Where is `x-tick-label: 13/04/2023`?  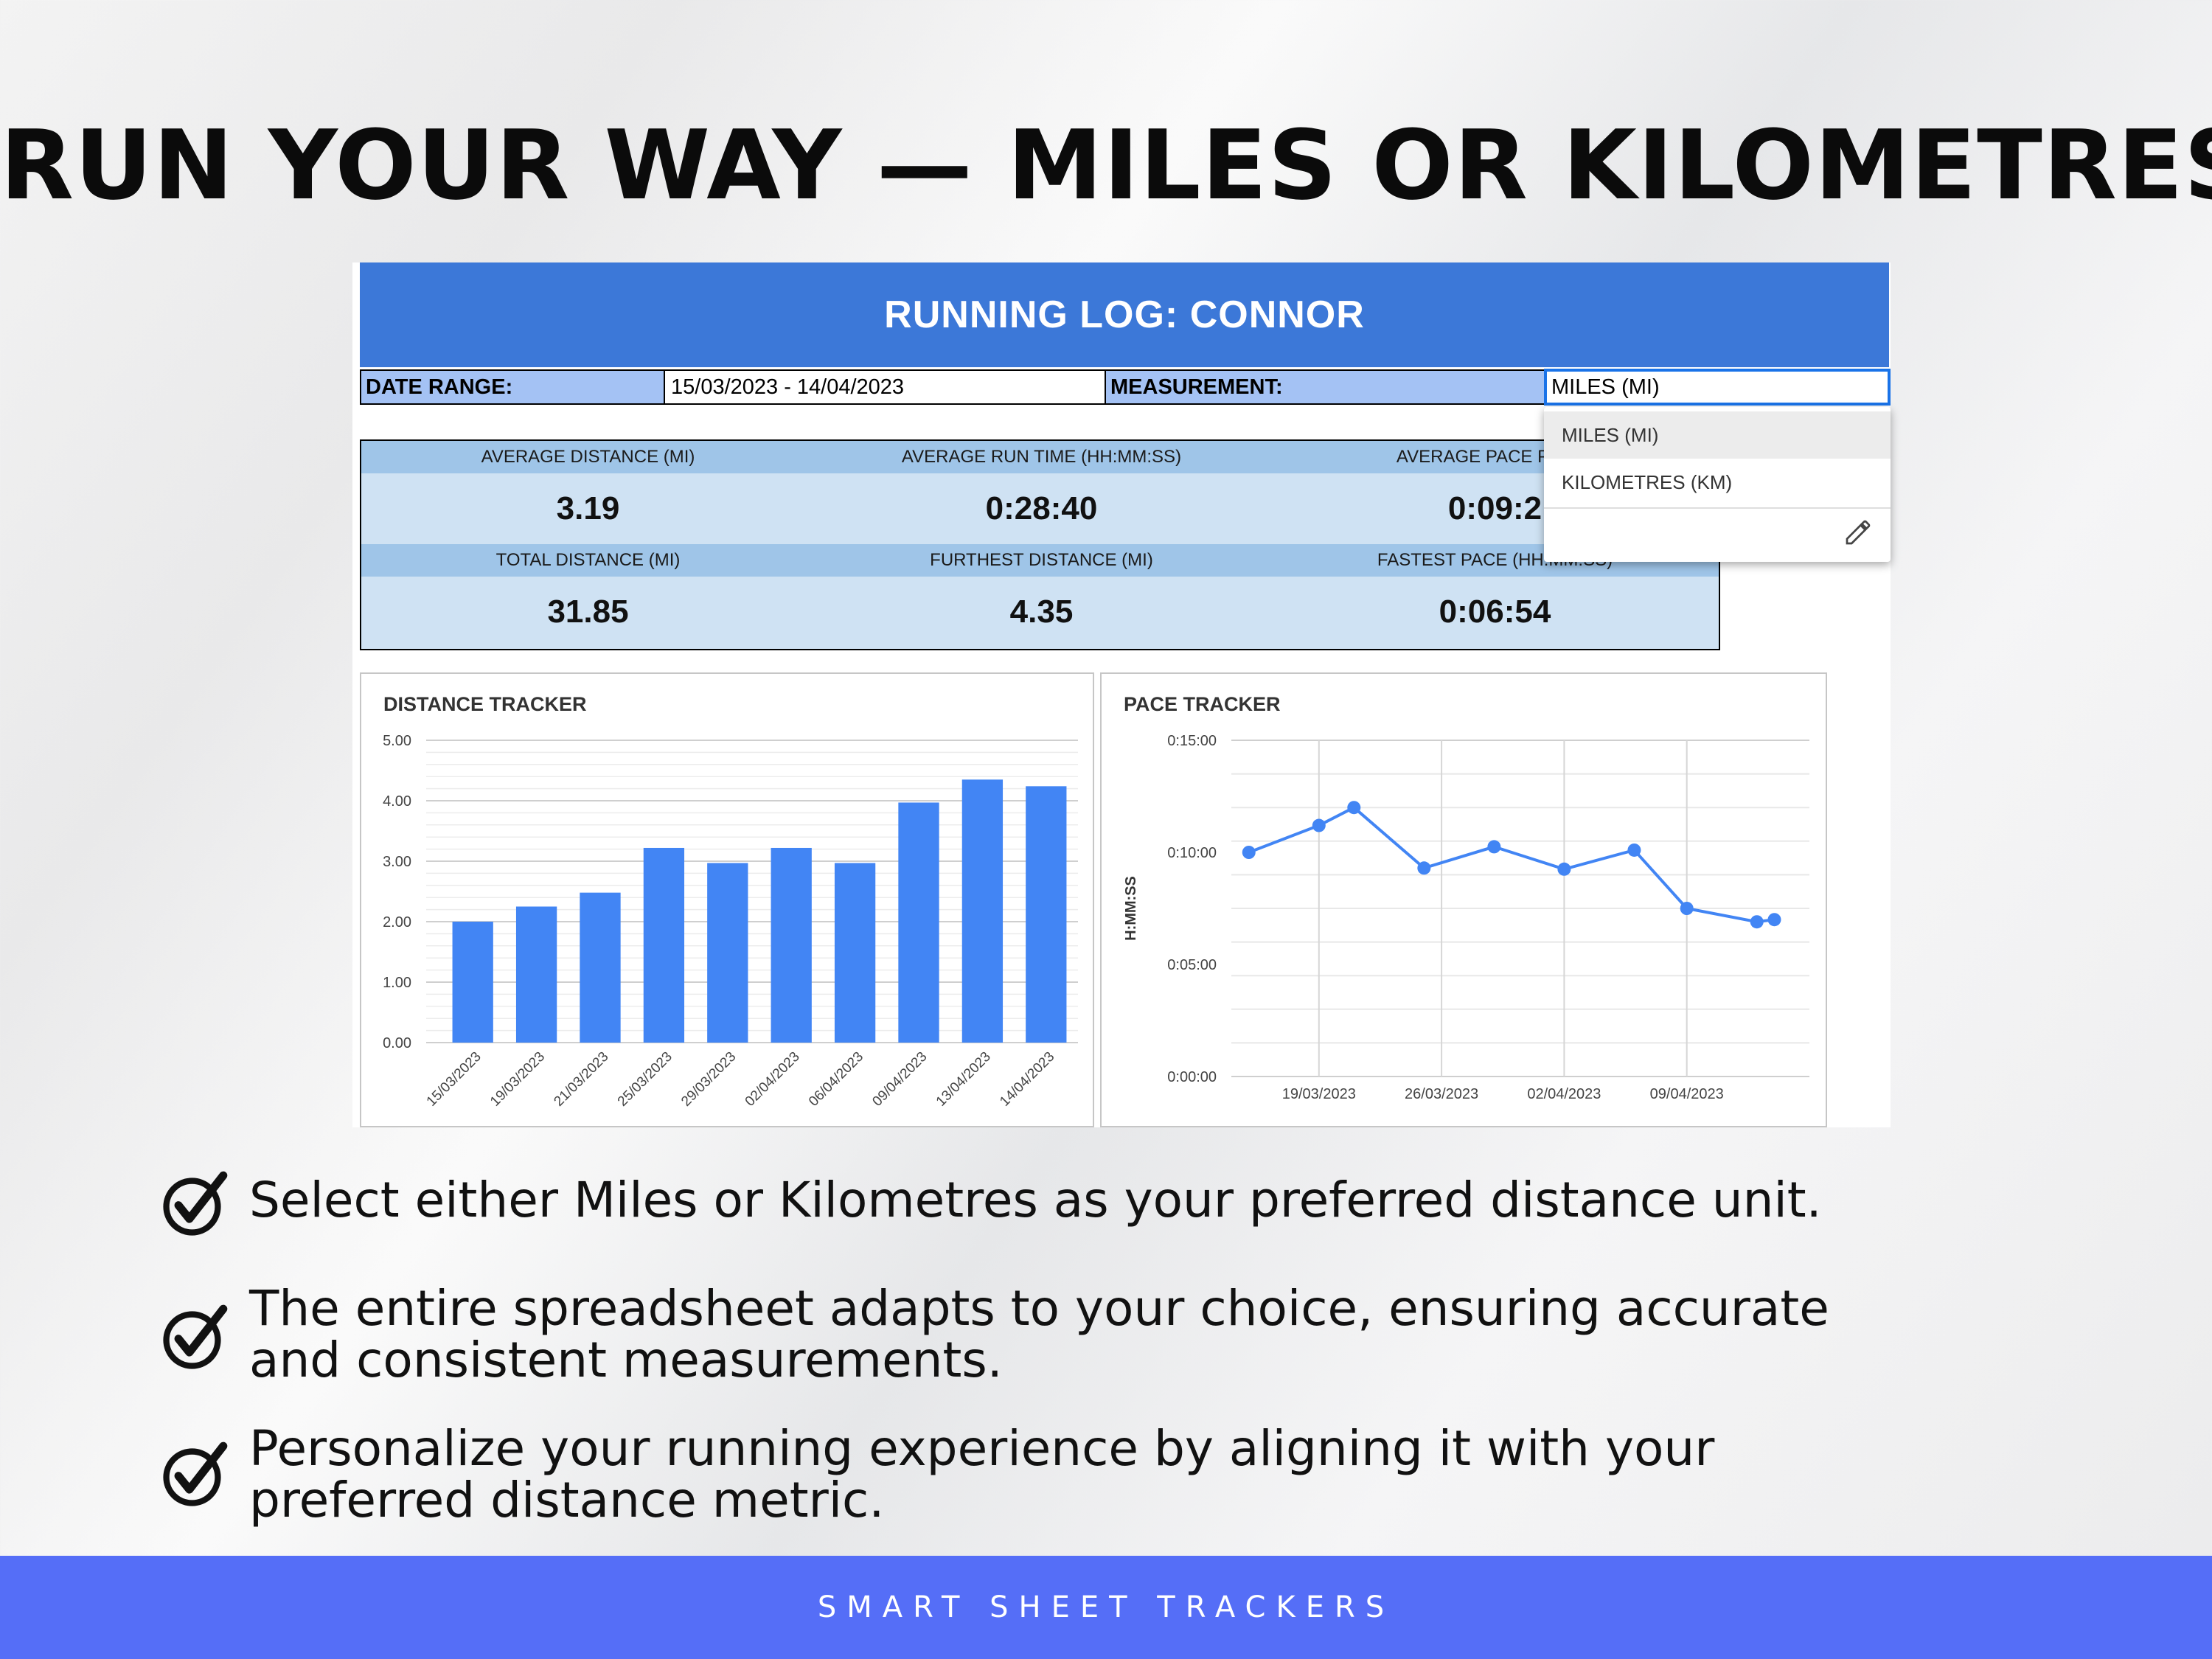 x-tick-label: 13/04/2023 is located at coordinates (963, 1079).